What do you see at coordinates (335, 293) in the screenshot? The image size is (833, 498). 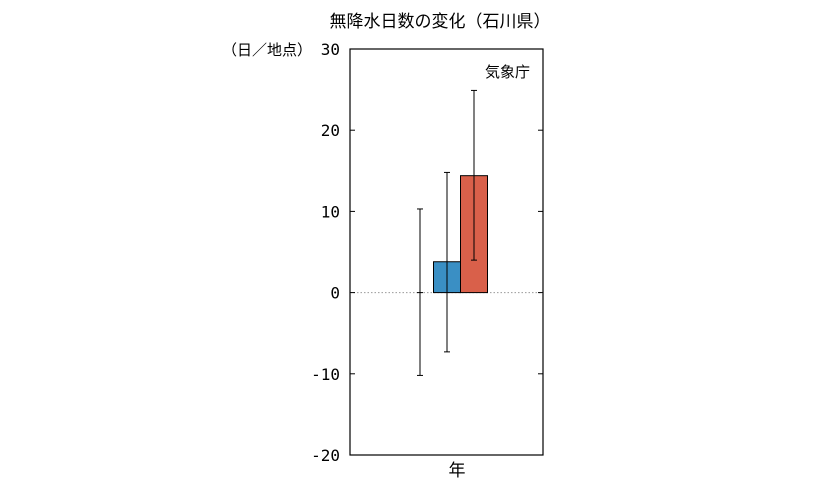 I see `y-tick-label: 0` at bounding box center [335, 293].